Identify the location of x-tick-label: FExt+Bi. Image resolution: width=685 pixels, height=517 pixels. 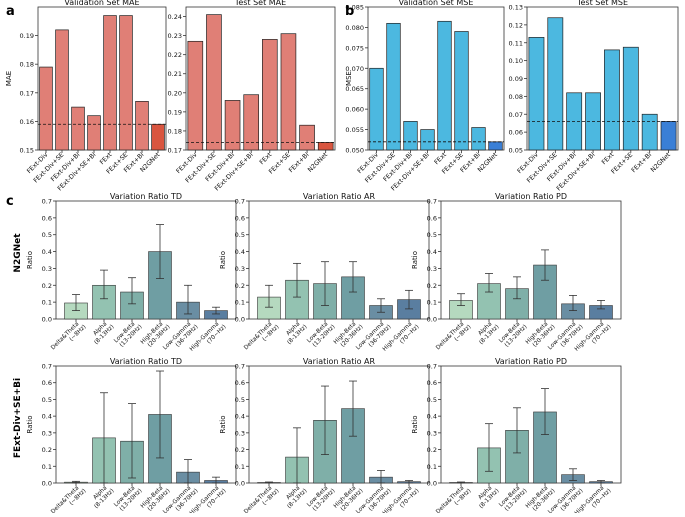
(641, 162).